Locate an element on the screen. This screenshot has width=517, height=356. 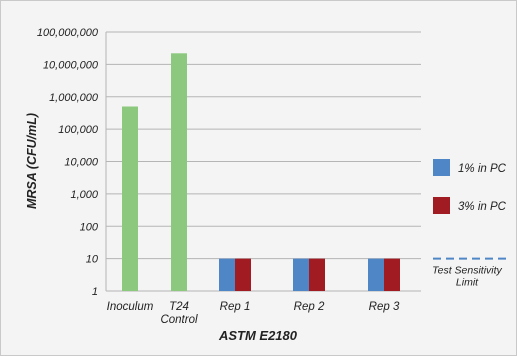
x-tick-label: Rep 1 is located at coordinates (235, 307).